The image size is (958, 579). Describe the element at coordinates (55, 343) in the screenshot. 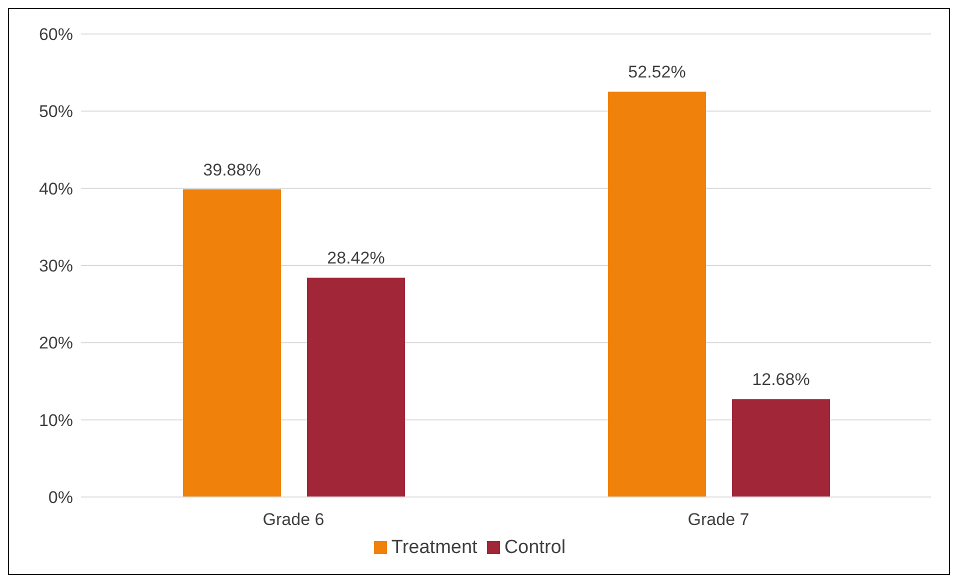

I see `y-tick-label: 20%` at that location.